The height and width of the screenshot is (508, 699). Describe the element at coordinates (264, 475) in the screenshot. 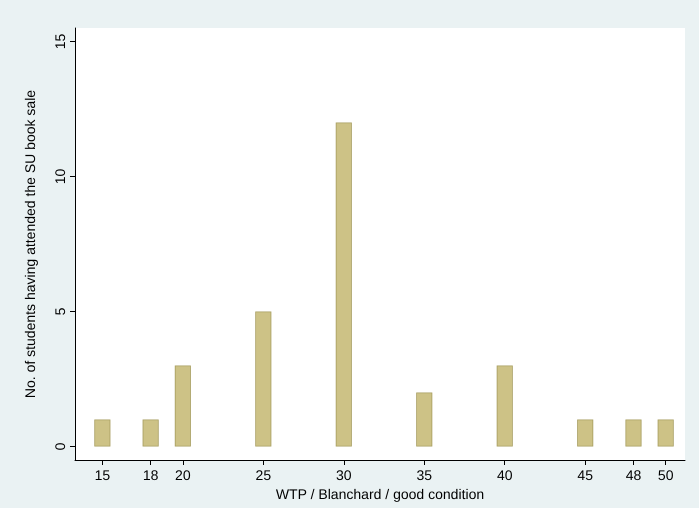

I see `x-tick-label: 25` at that location.